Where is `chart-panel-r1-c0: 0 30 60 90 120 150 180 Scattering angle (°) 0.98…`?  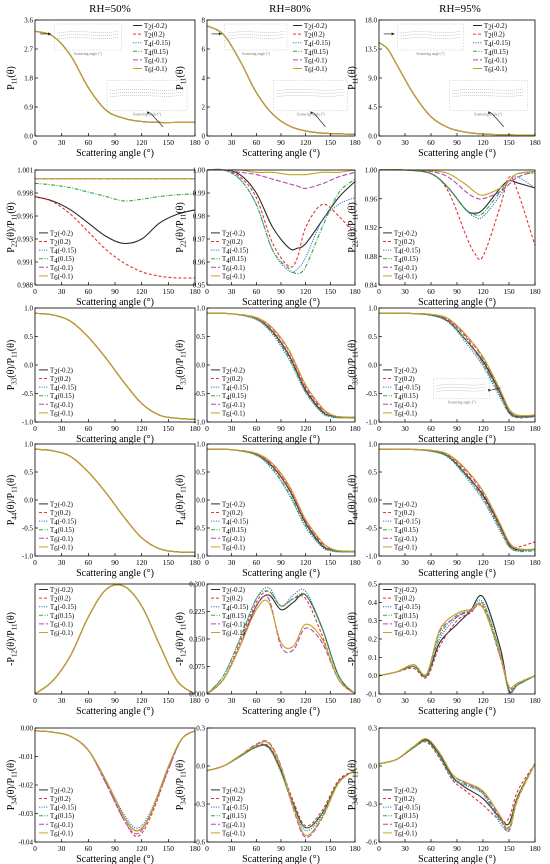
chart-panel-r1-c0: 0 30 60 90 120 150 180 Scattering angle (°) 0.98… is located at coordinates (103, 238).